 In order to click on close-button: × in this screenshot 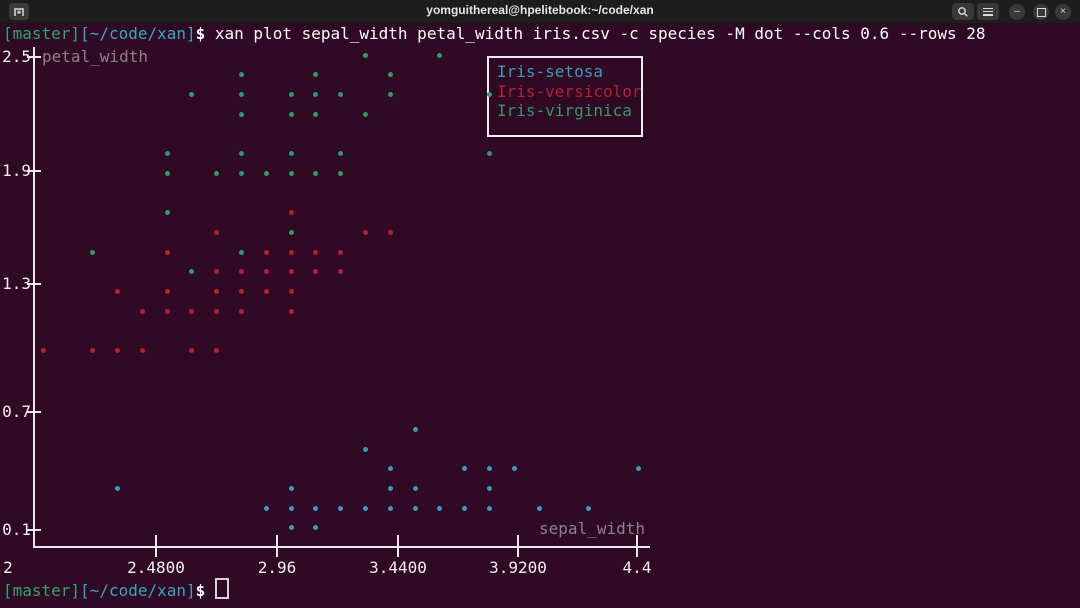, I will do `click(1063, 12)`.